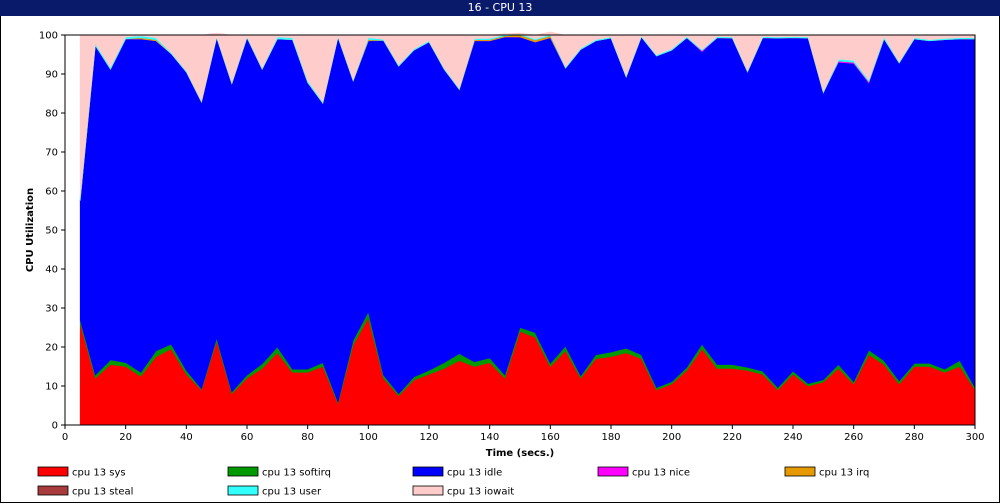 This screenshot has width=1000, height=504. Describe the element at coordinates (125, 437) in the screenshot. I see `x-tick-label: 20` at that location.